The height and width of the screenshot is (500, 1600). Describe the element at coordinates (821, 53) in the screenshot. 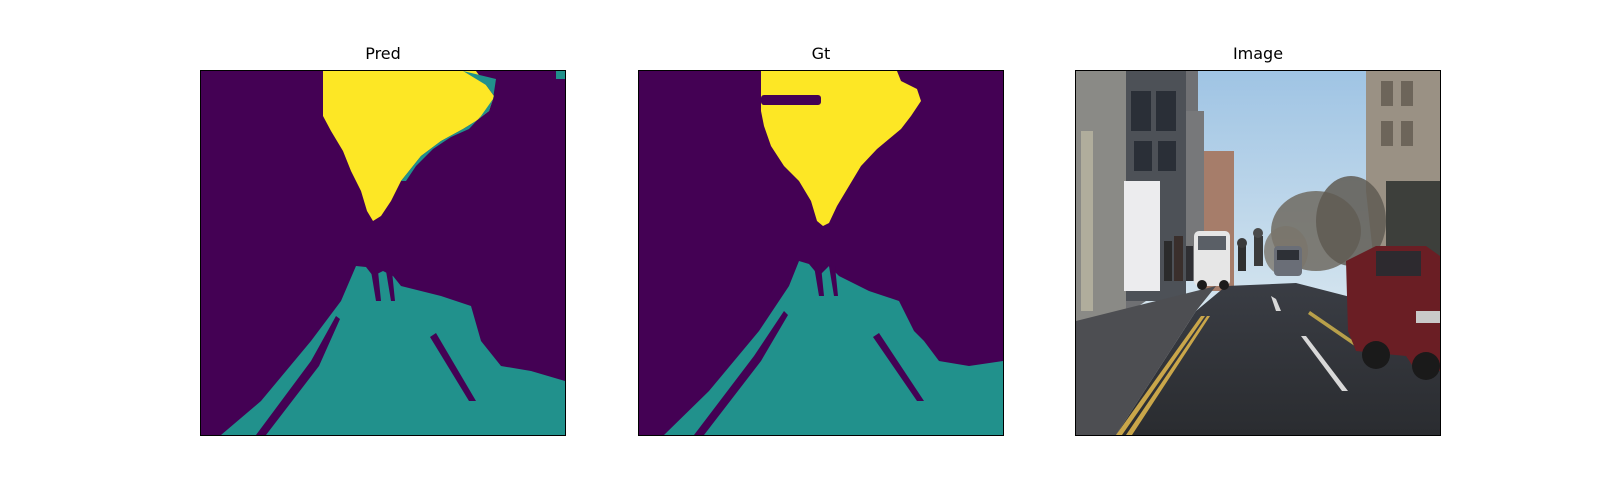

I see `gt-title: Gt` at that location.